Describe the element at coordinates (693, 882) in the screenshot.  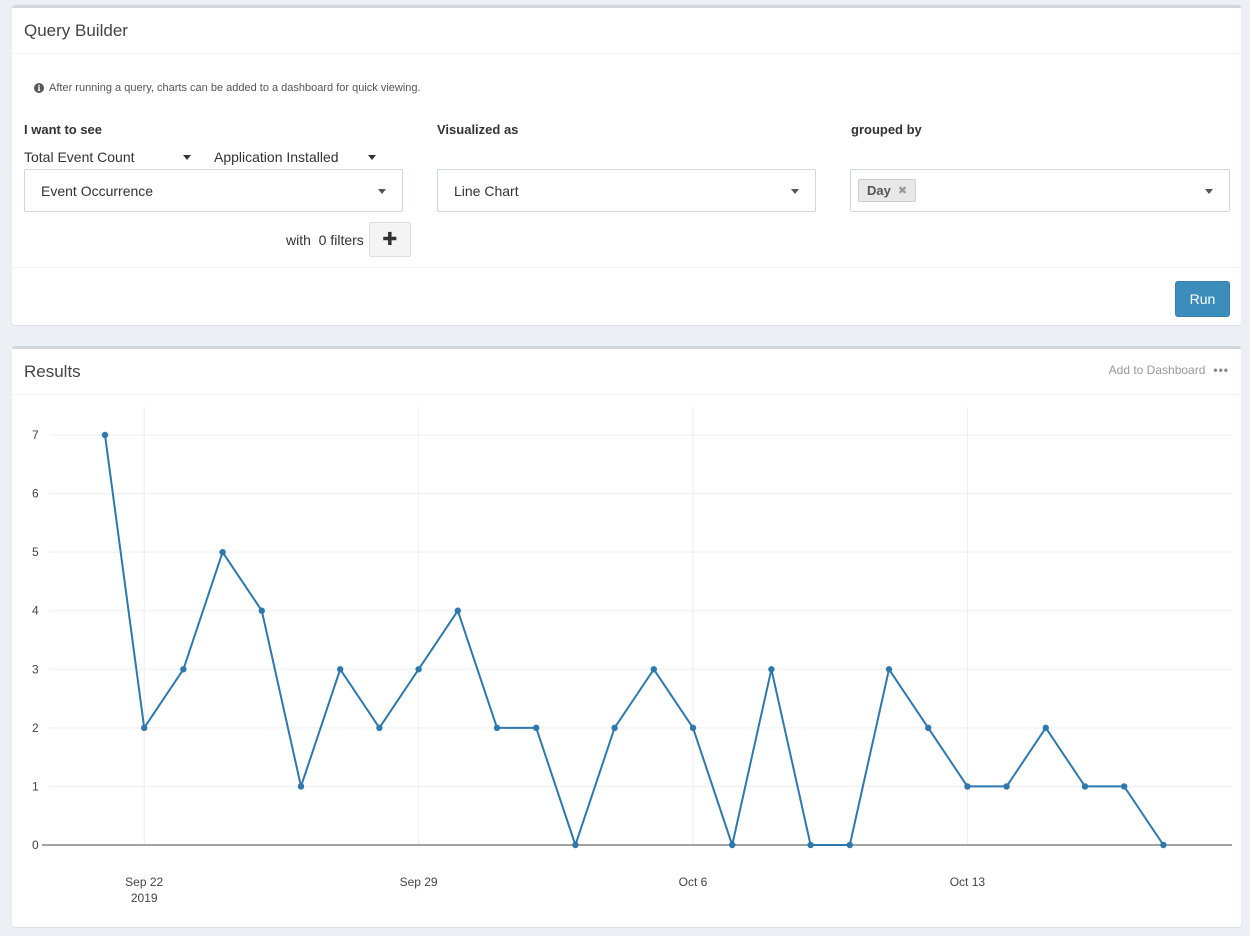
I see `x-tick-label: Oct 6` at that location.